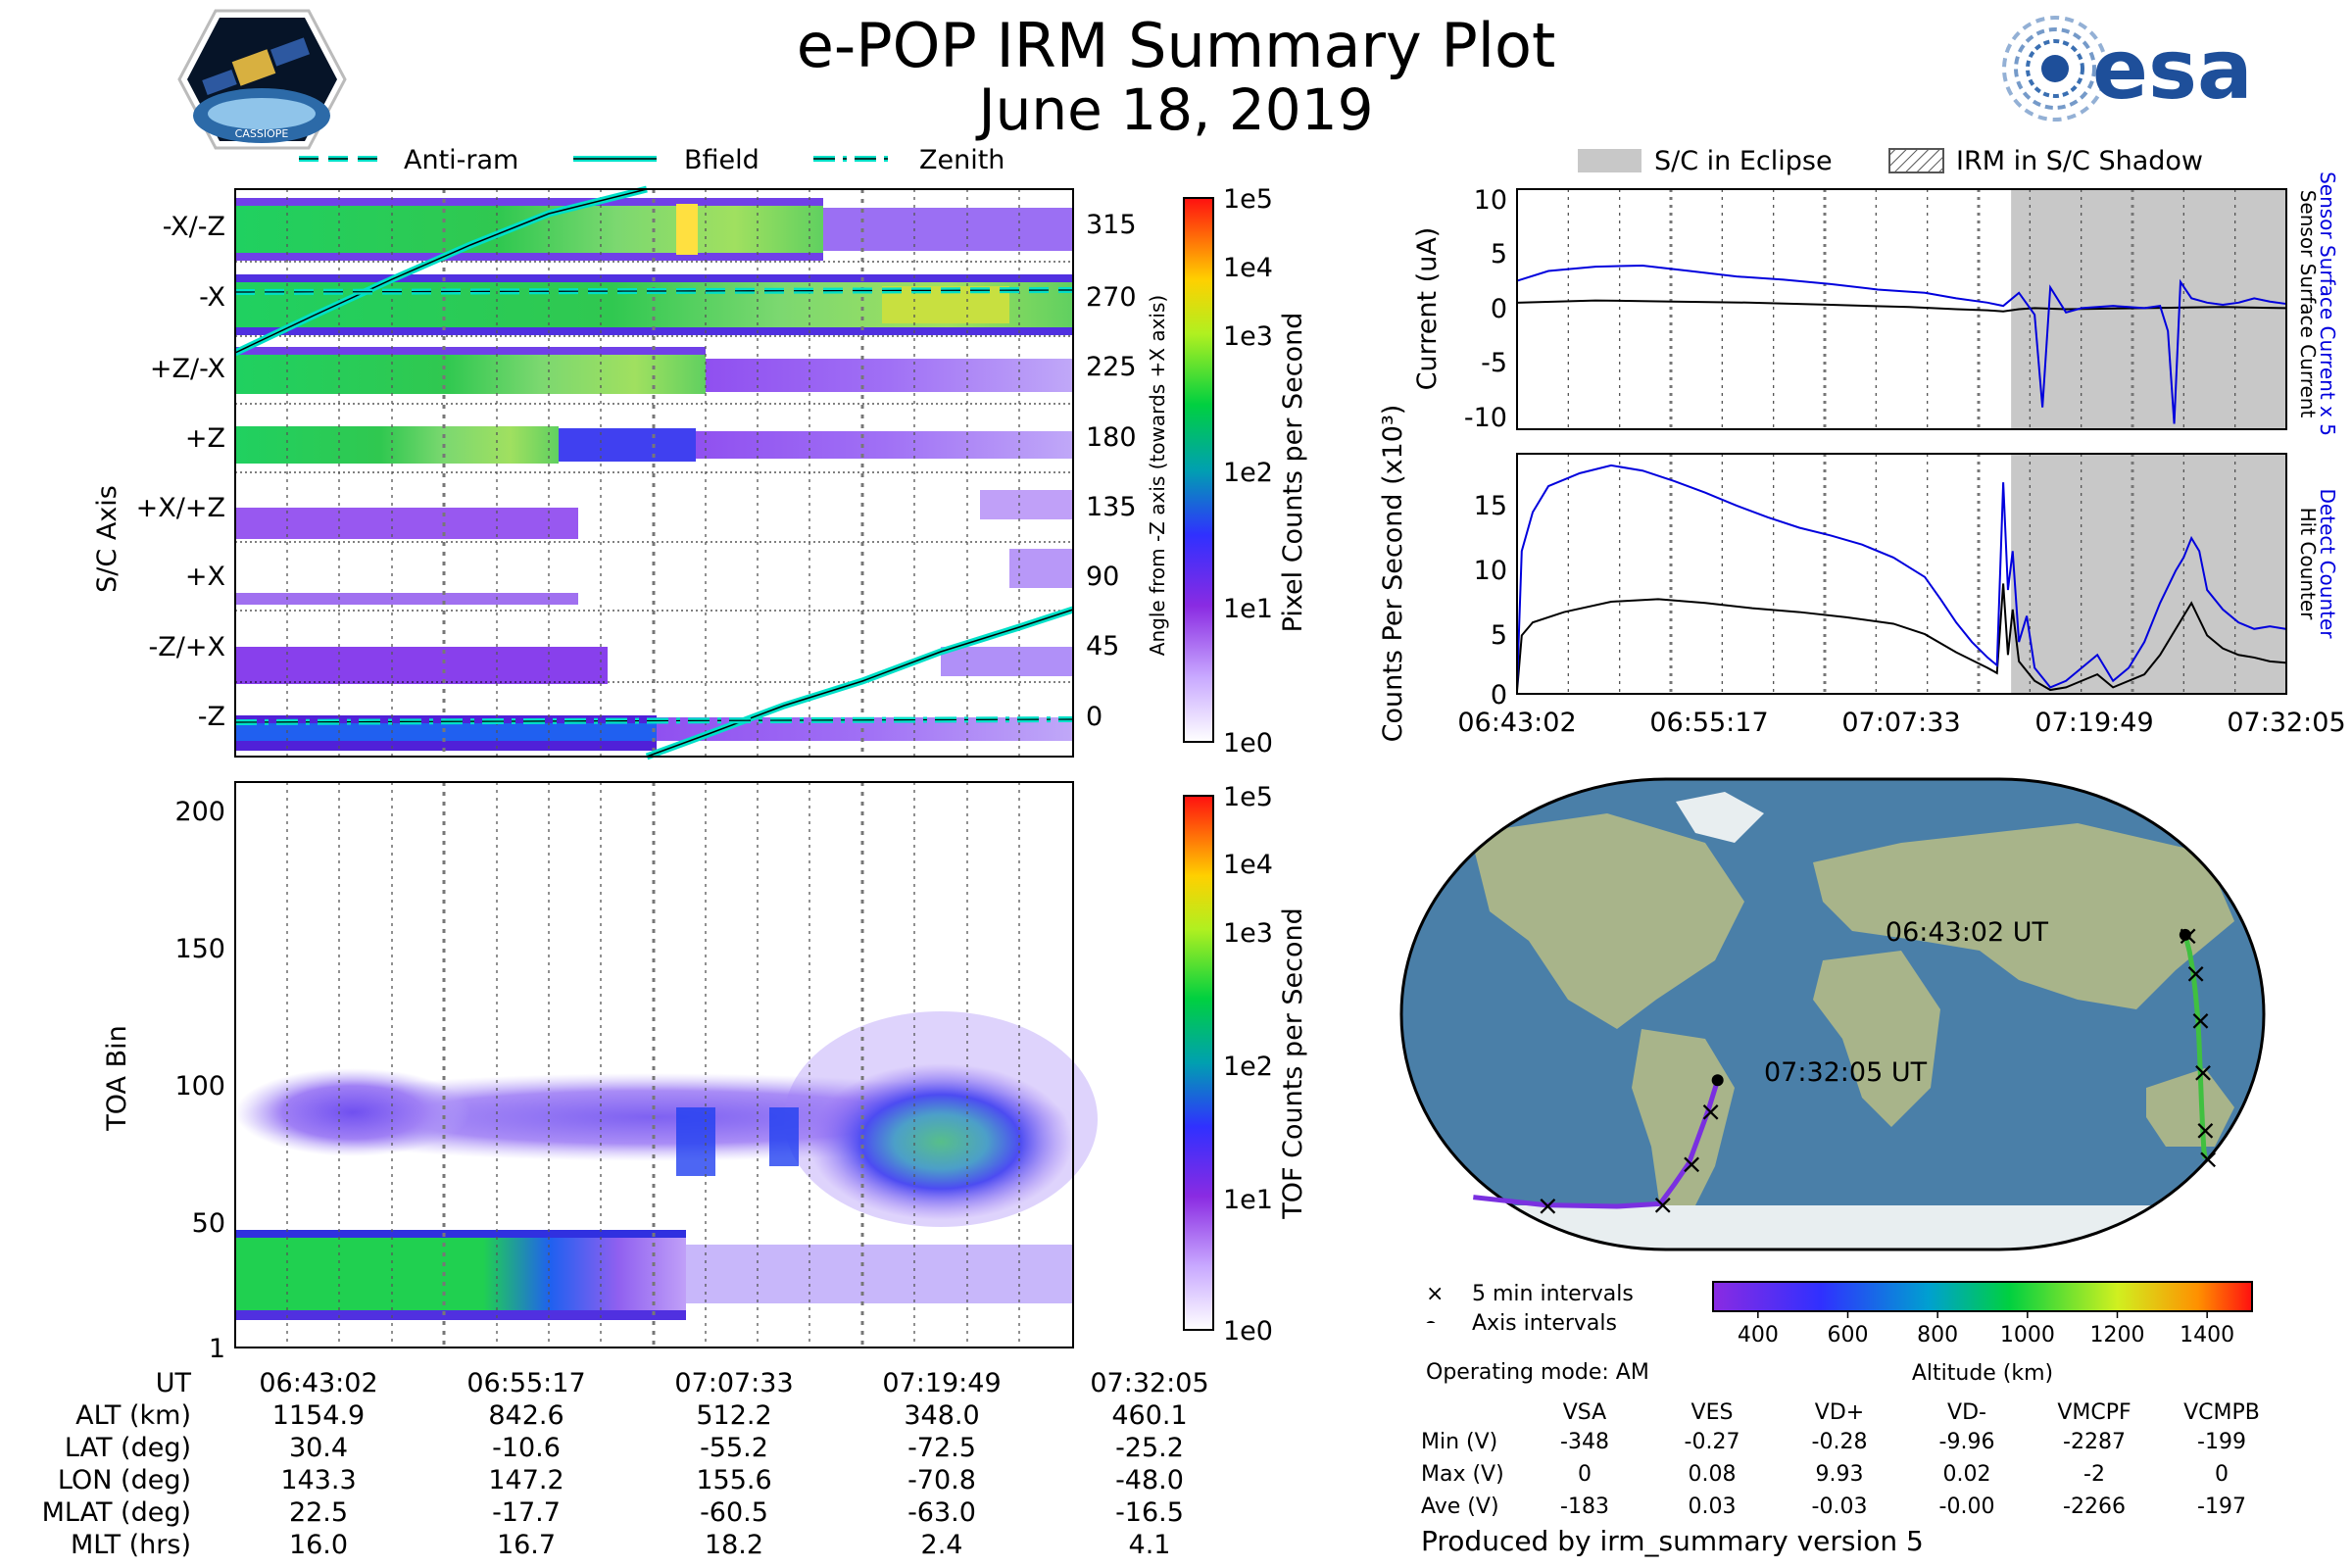 The height and width of the screenshot is (1568, 2352). I want to click on track-markers: ××××××××××, so click(1878, 1070).